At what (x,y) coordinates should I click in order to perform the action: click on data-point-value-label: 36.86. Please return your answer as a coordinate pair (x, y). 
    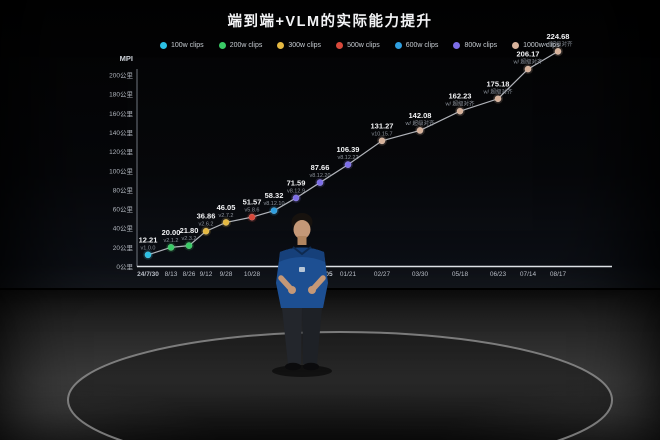
    Looking at the image, I should click on (206, 216).